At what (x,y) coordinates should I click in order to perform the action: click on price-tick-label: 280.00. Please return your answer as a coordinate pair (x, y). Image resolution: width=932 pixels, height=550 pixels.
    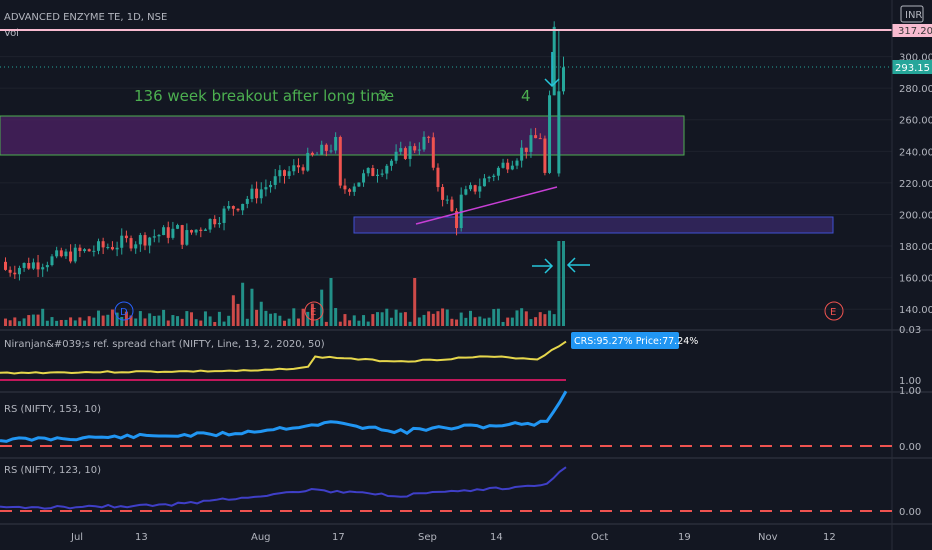
    Looking at the image, I should click on (915, 89).